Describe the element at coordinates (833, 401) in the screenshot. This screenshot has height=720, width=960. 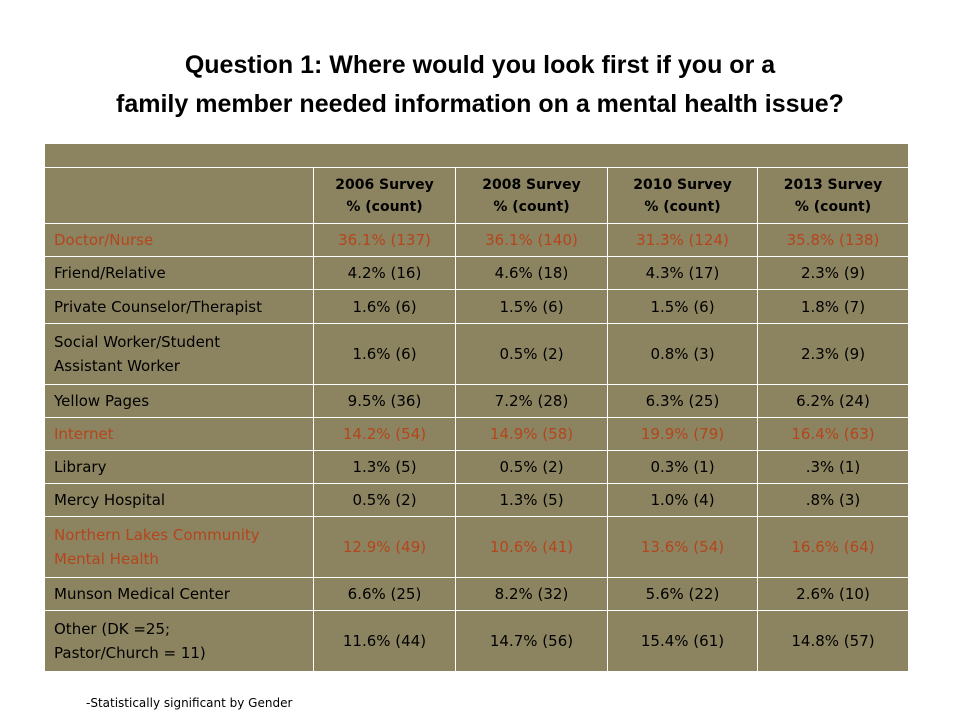
I see `value-cell: 6.2% (24)` at that location.